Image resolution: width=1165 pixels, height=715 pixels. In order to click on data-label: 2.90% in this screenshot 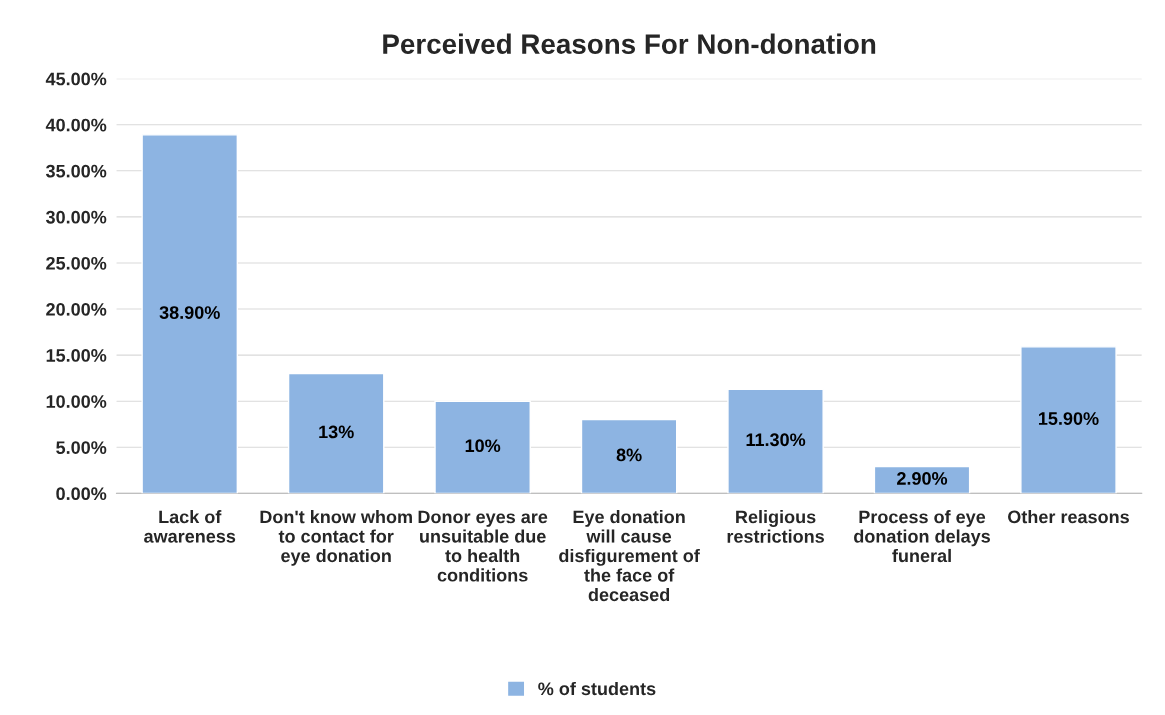, I will do `click(922, 478)`.